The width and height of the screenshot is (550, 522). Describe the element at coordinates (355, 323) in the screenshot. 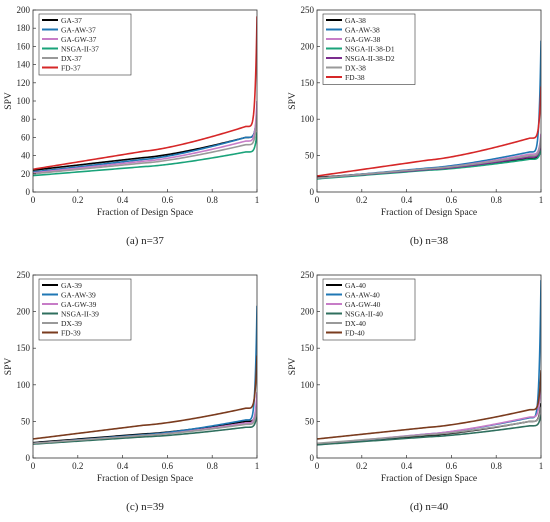

I see `legend-label: DX-40` at that location.